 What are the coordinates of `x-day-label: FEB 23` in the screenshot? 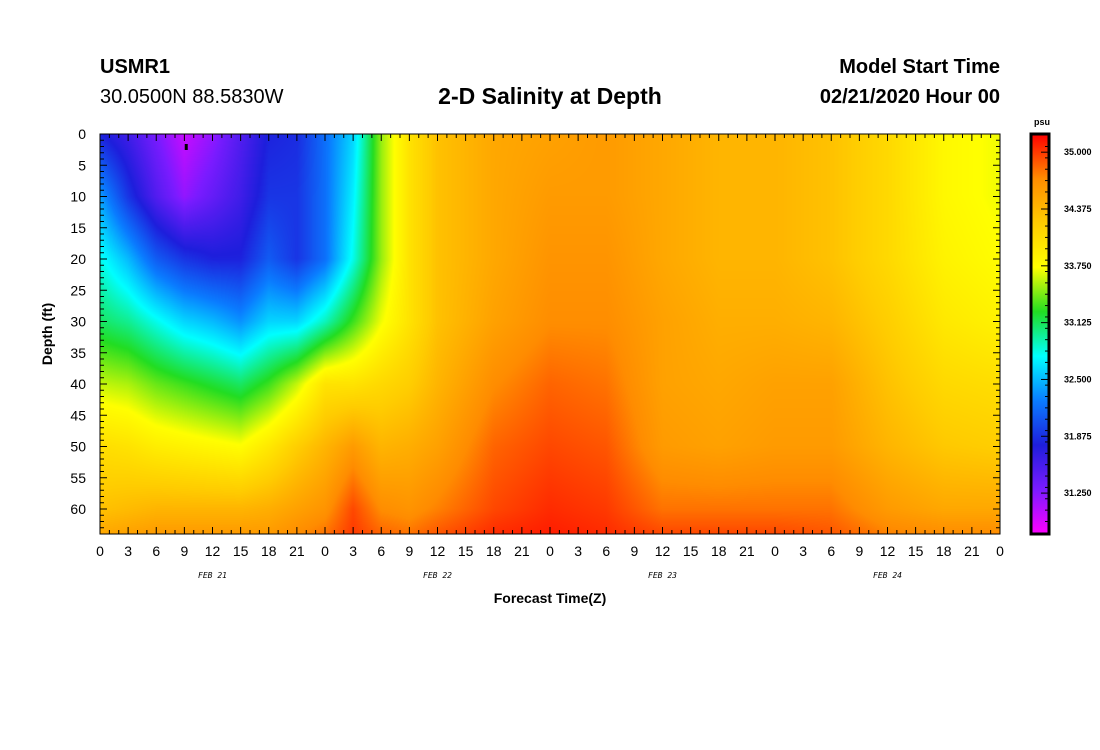 It's located at (662, 575).